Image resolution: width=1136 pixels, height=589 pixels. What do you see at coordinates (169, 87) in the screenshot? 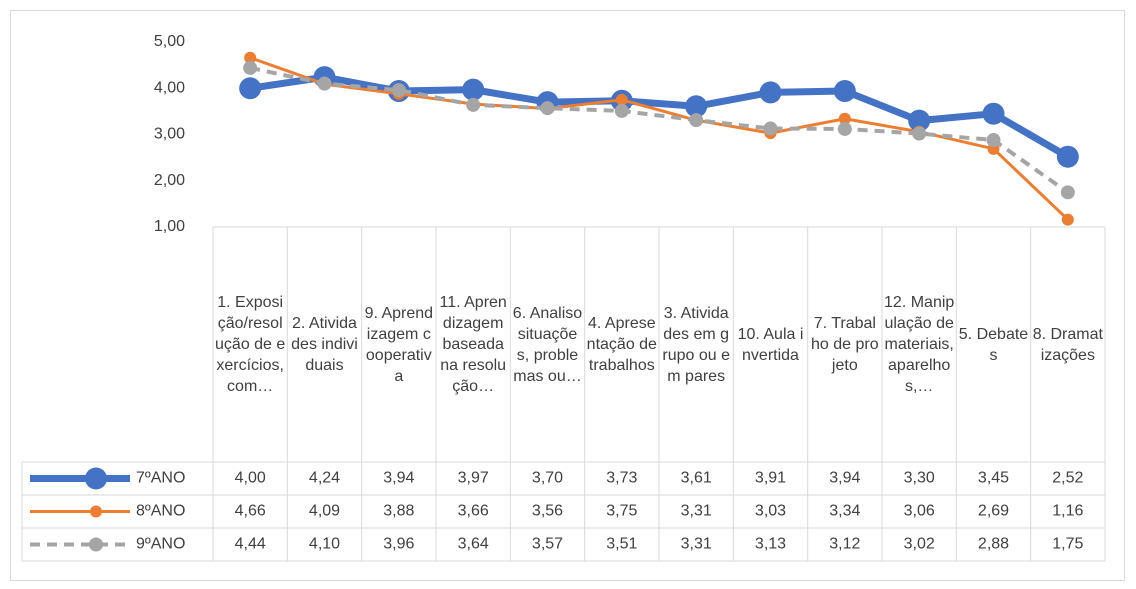
I see `y-tick-label: 4,00` at bounding box center [169, 87].